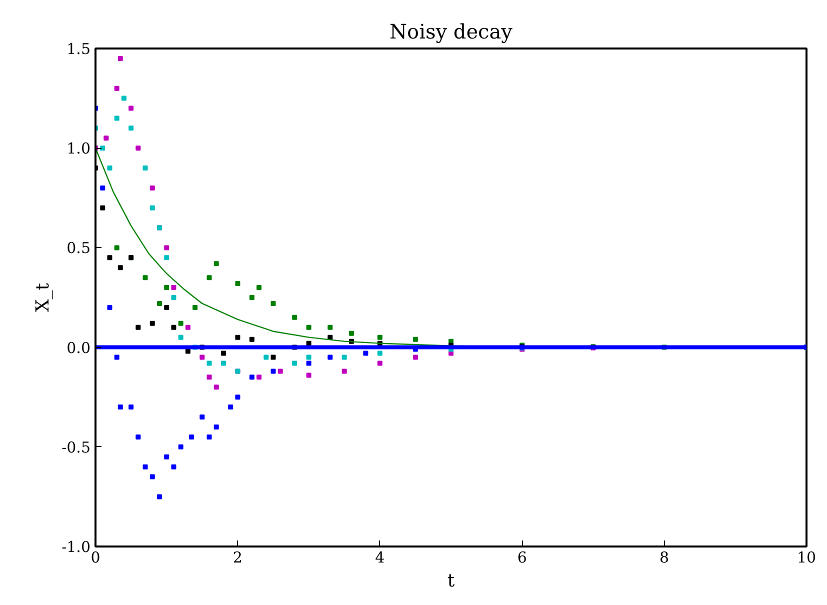 The width and height of the screenshot is (827, 605). I want to click on x-tick-label: 4, so click(380, 557).